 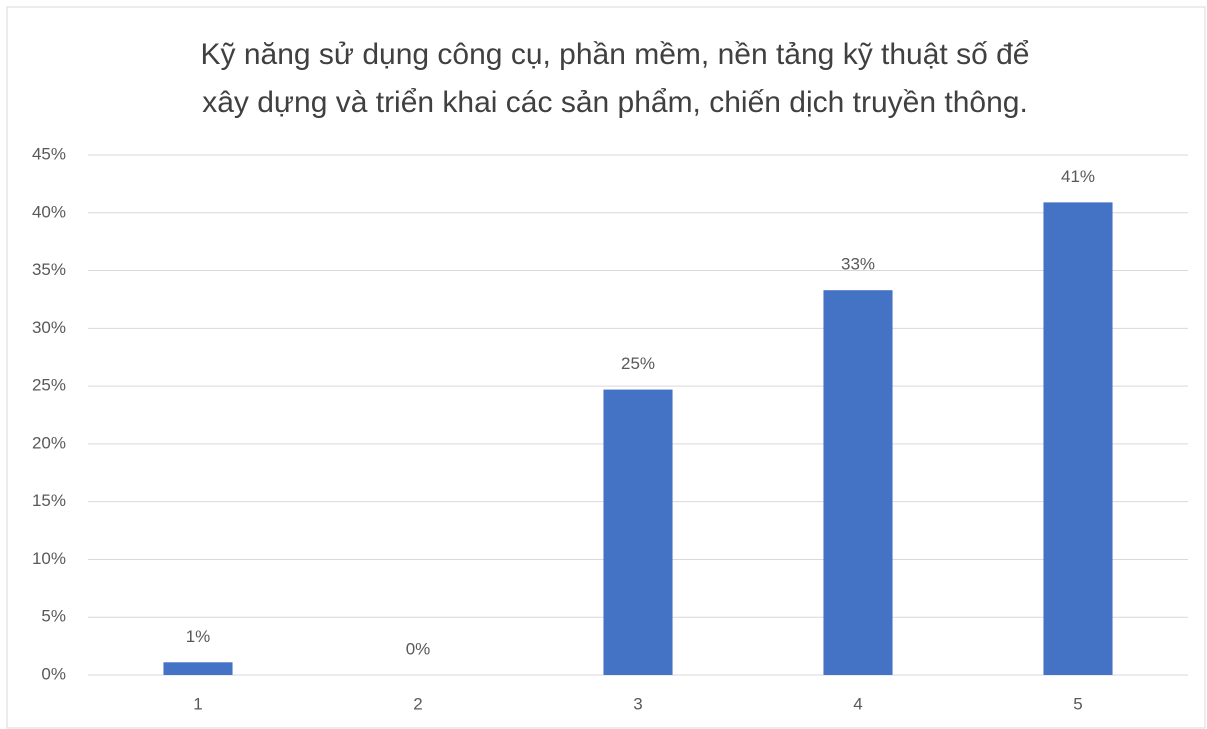 I want to click on x-tick-label: 1, so click(x=197, y=703).